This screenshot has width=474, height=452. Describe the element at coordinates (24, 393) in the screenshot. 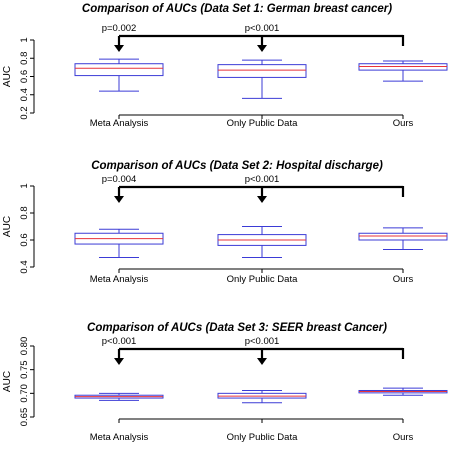

I see `y-tick-label: 0.70` at that location.